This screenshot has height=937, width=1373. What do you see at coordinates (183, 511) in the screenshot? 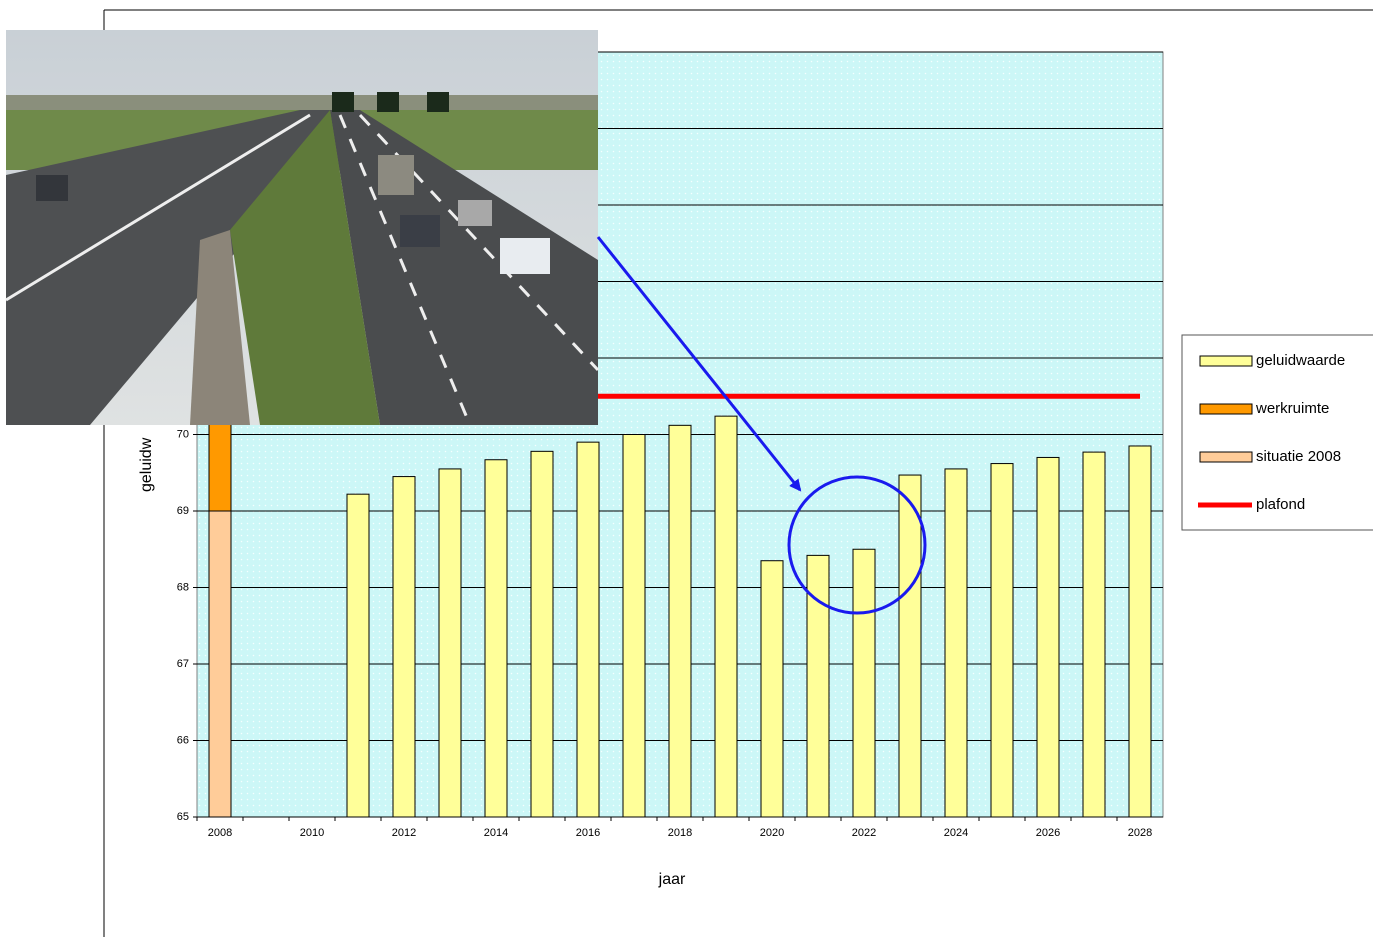
I see `y-tick-label: 69` at bounding box center [183, 511].